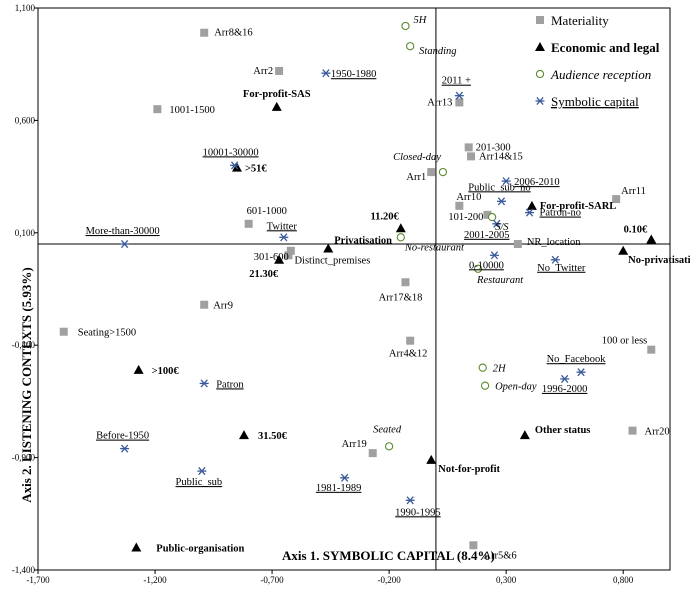 This screenshot has height=593, width=690. Describe the element at coordinates (499, 555) in the screenshot. I see `data-point-label: Arr5&6` at that location.